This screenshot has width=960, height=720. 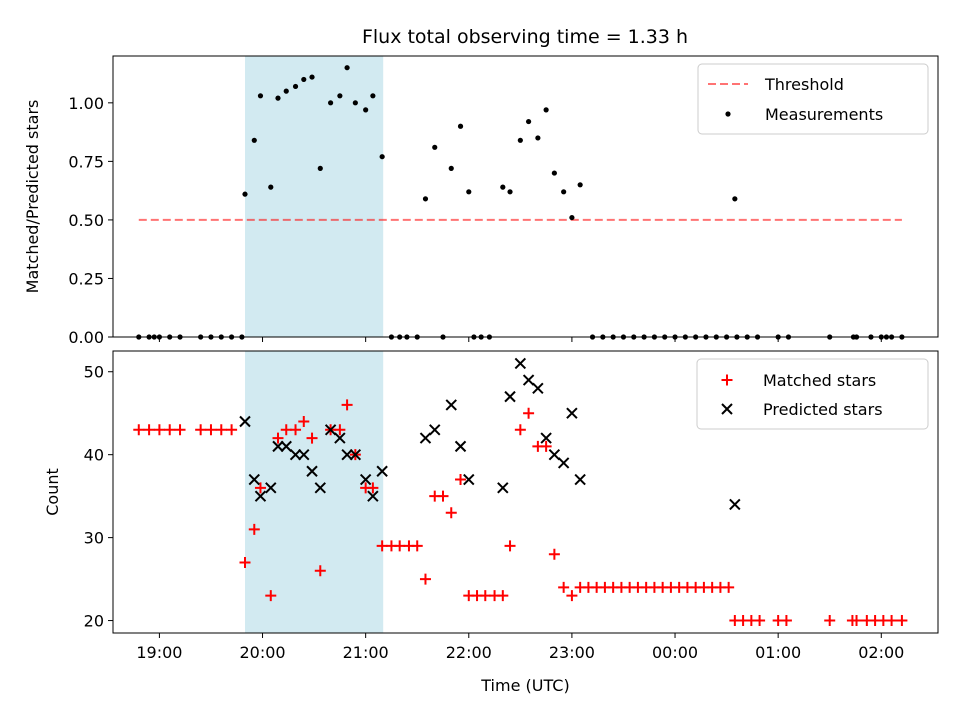 I want to click on y-tick-label: 20, so click(x=94, y=621).